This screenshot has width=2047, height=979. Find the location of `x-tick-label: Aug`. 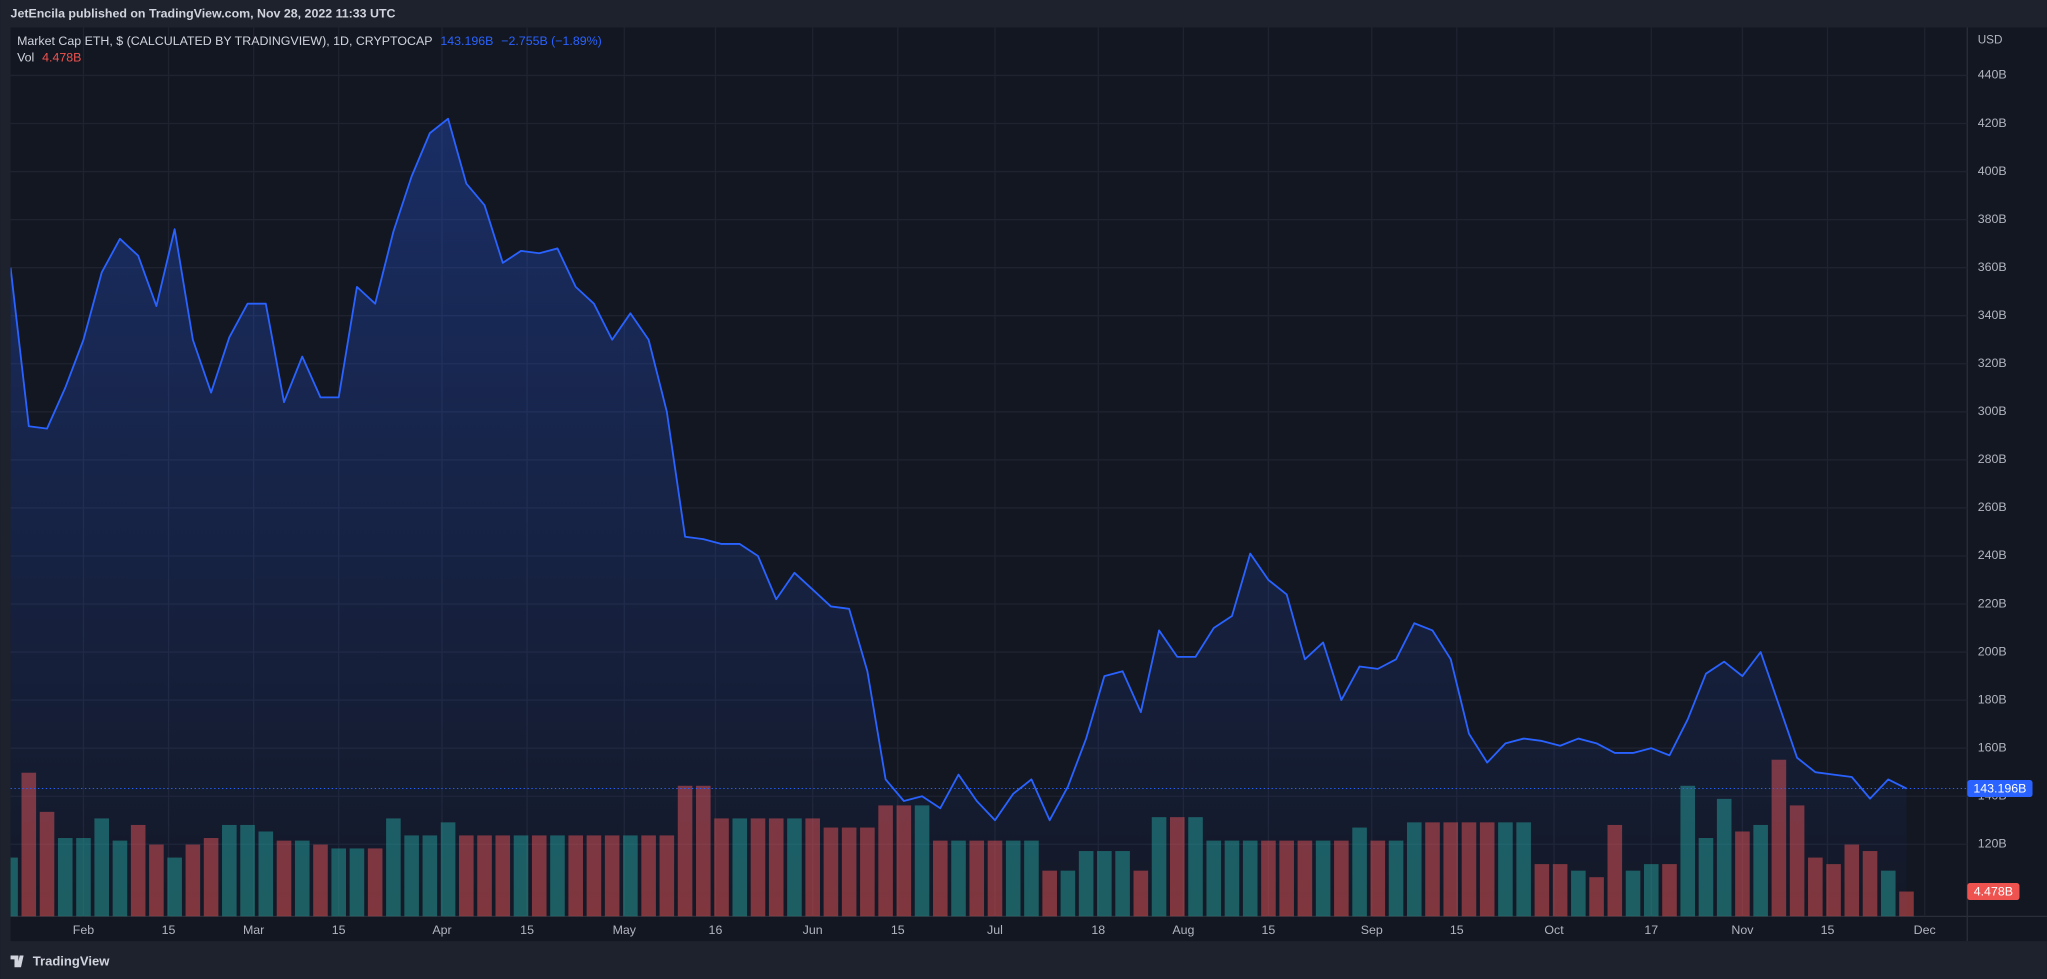

x-tick-label: Aug is located at coordinates (1183, 930).